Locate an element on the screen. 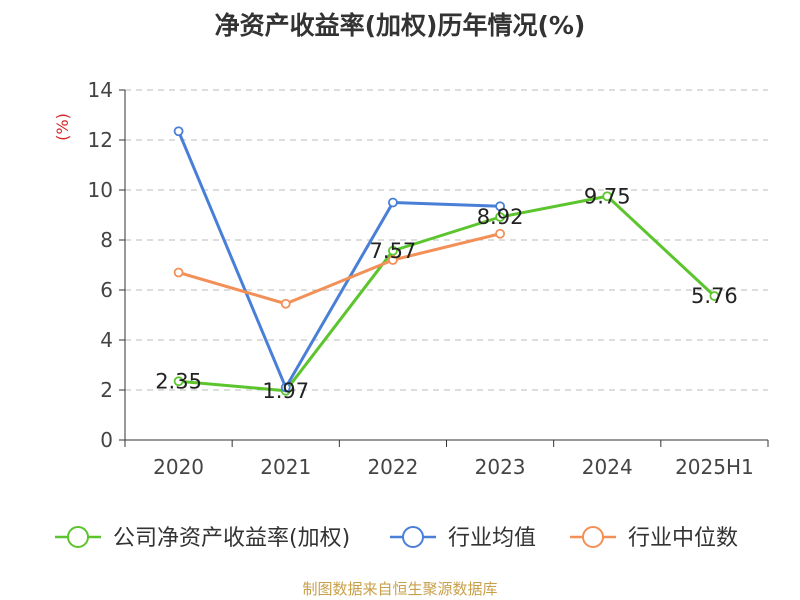 Image resolution: width=800 pixels, height=600 pixels. data-label: 1.97 is located at coordinates (285, 391).